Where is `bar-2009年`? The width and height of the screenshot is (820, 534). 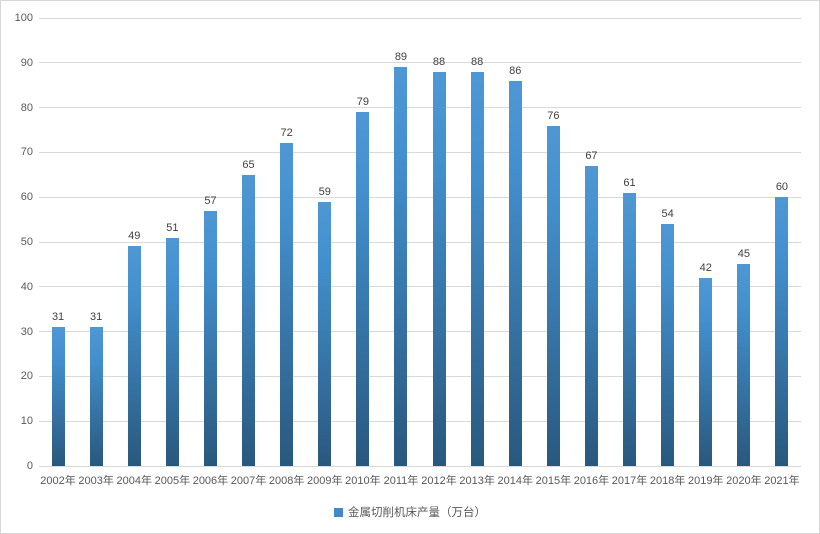 bar-2009年 is located at coordinates (325, 333).